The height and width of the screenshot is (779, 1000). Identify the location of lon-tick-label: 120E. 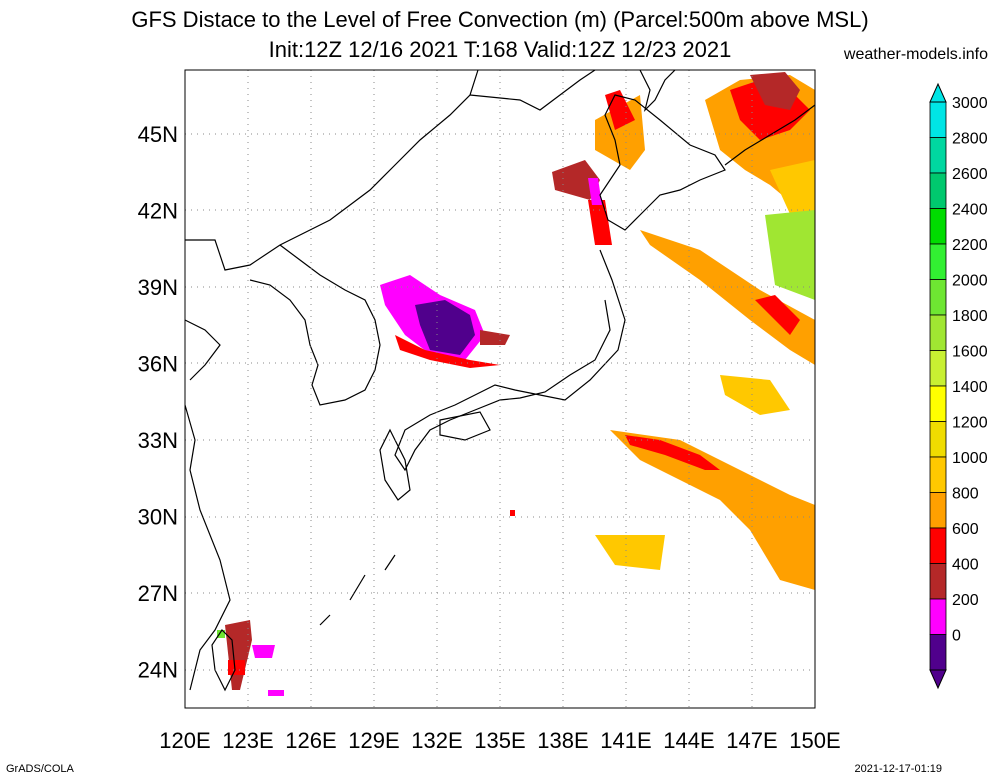
(184, 740).